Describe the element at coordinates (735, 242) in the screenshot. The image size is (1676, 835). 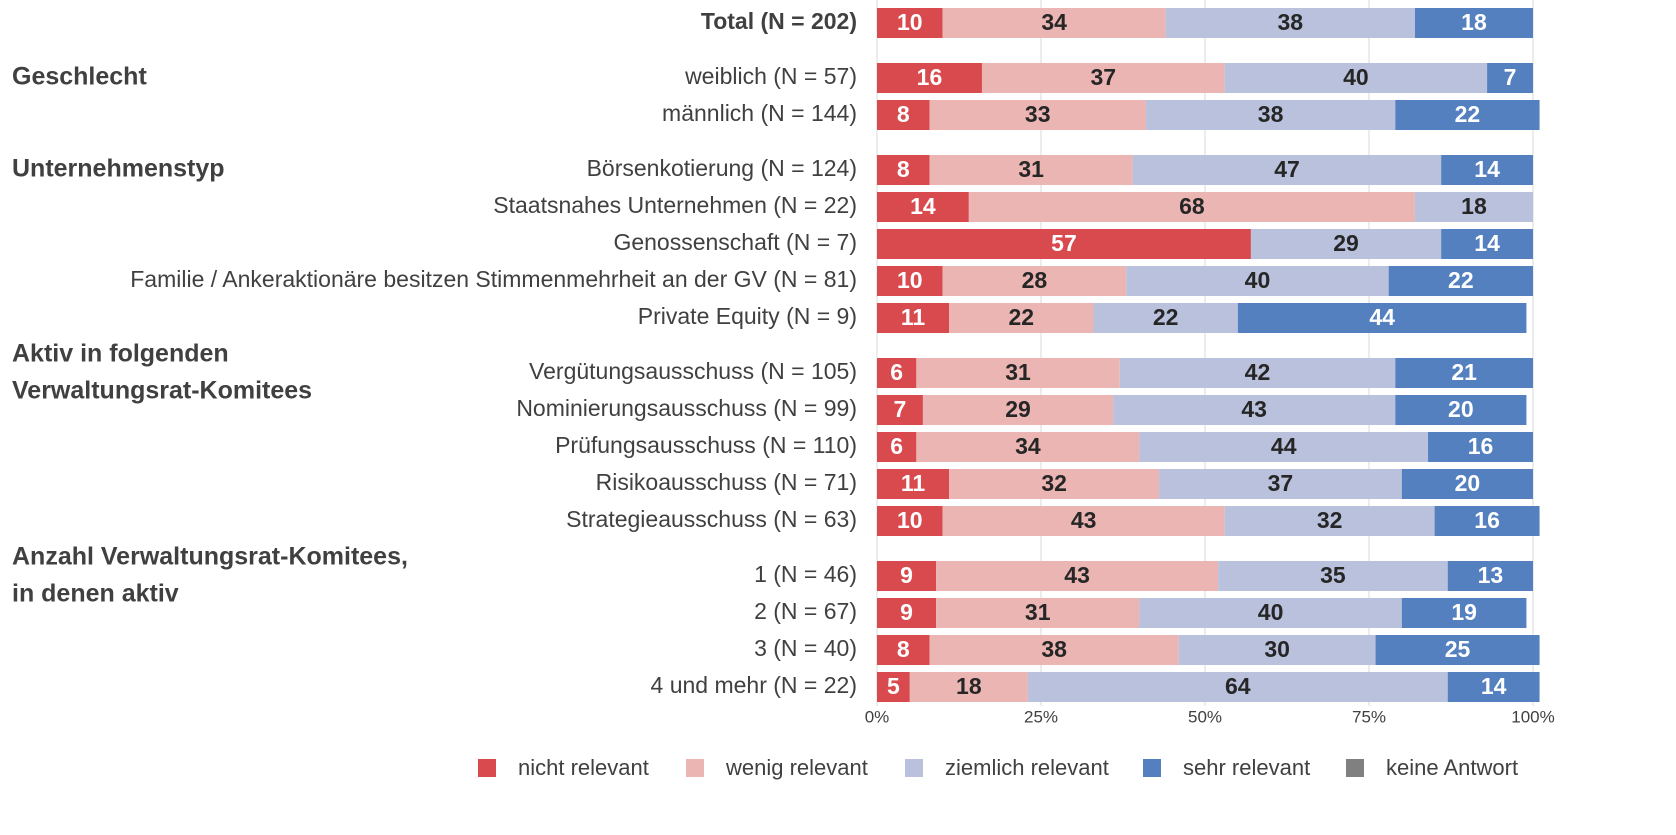
I see `category-label: Genossenschaft (N = 7)` at that location.